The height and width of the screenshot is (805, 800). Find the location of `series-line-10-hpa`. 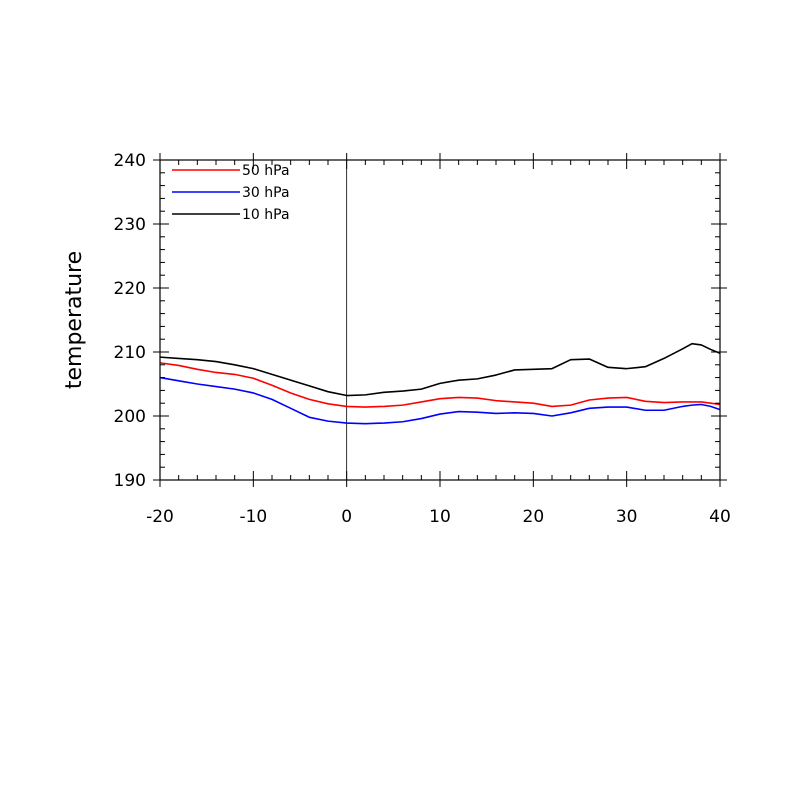

series-line-10-hpa is located at coordinates (440, 369).